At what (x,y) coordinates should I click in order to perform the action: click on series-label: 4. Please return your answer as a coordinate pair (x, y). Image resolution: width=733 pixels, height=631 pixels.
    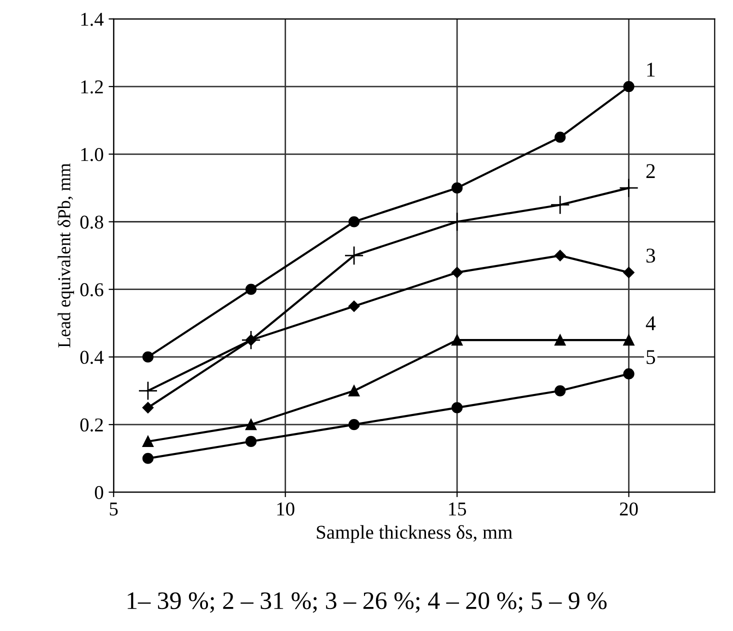
    Looking at the image, I should click on (651, 323).